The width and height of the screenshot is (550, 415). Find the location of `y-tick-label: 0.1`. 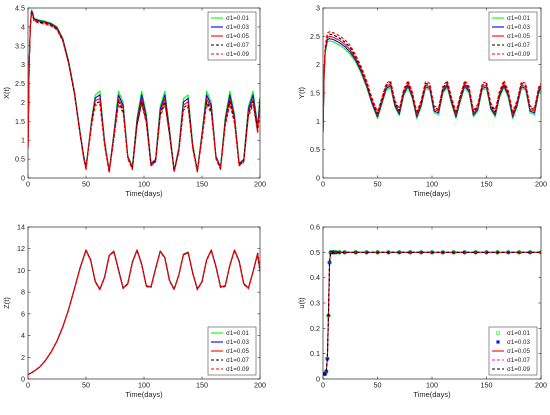

y-tick-label: 0.1 is located at coordinates (315, 353).